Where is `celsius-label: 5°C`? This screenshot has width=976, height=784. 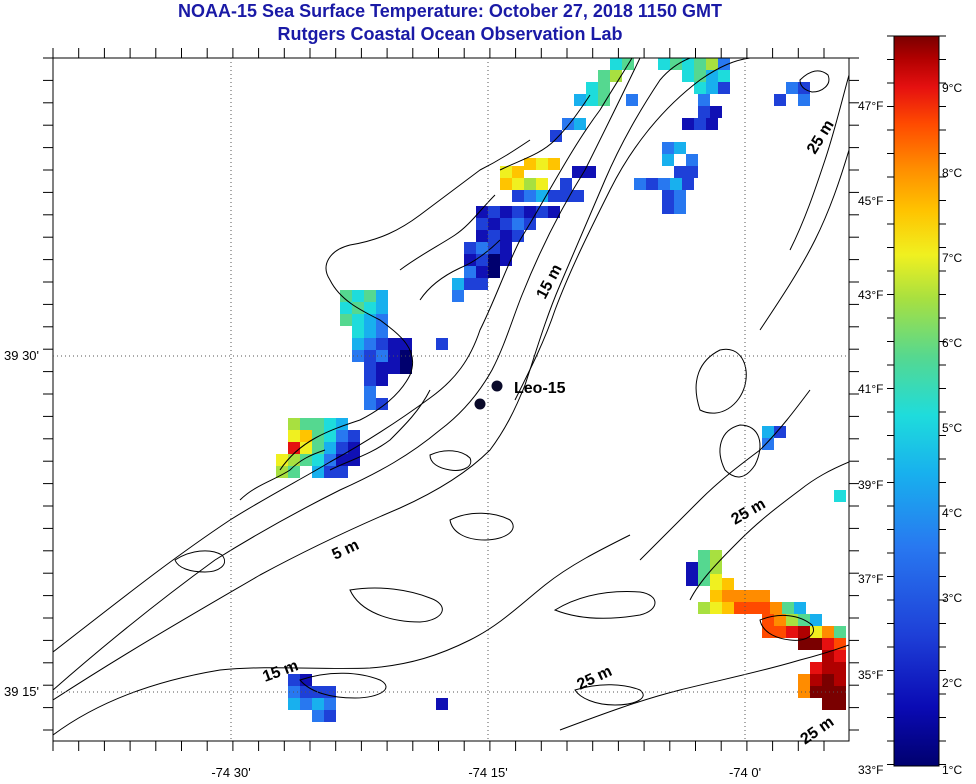
celsius-label: 5°C is located at coordinates (952, 428).